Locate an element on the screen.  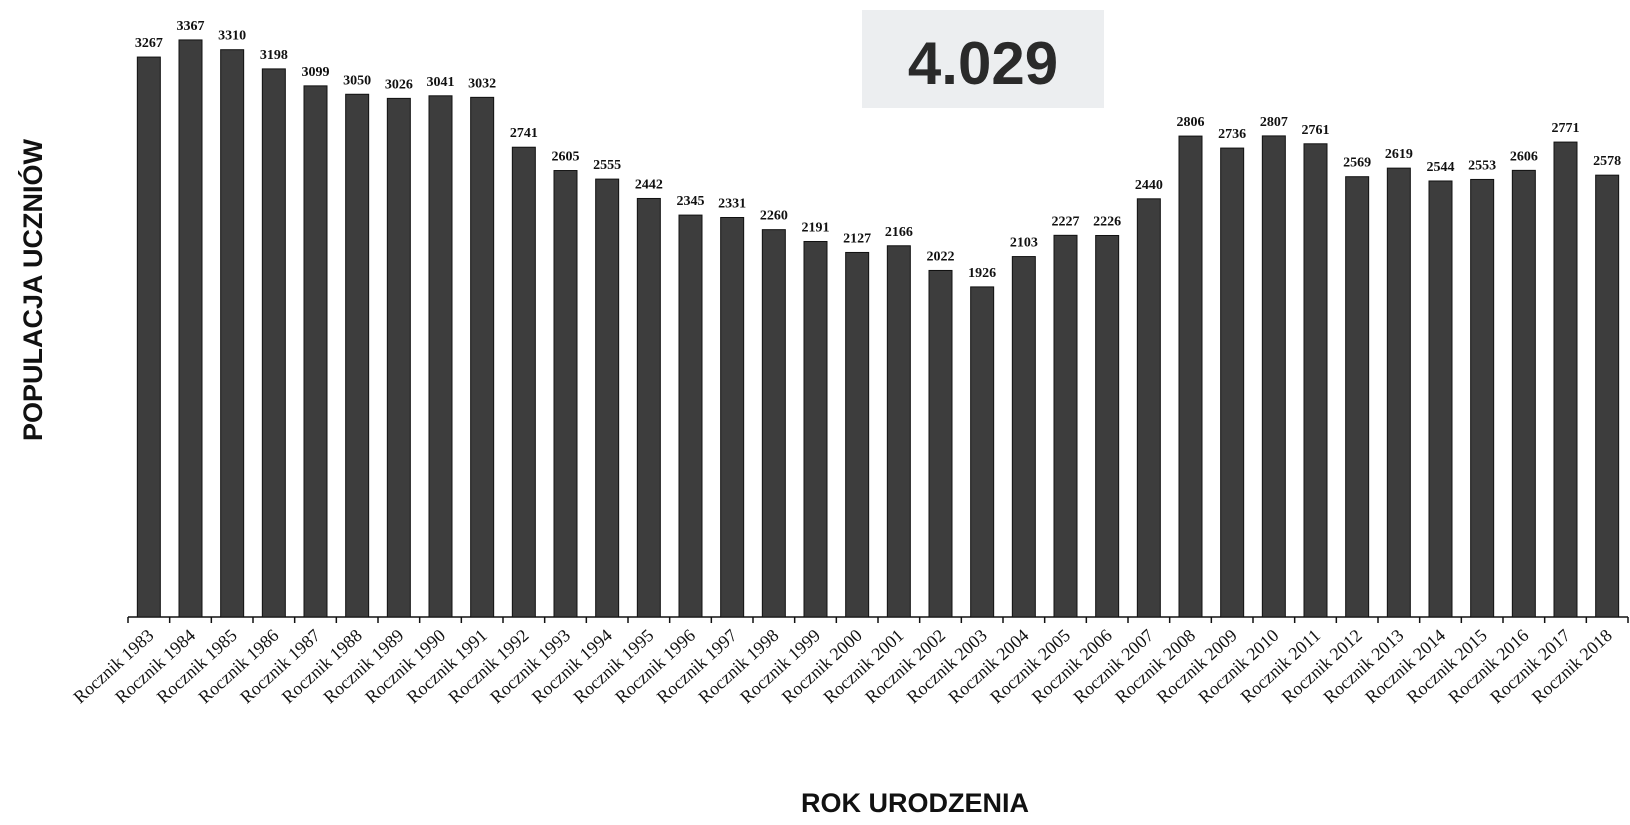
bar-value-label: 2442 is located at coordinates (649, 184).